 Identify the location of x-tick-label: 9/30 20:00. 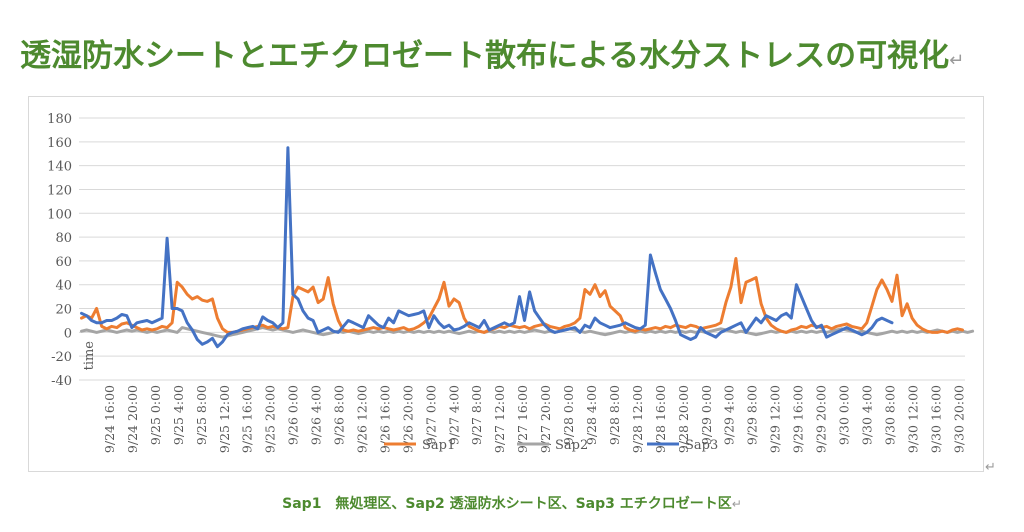
(958, 419).